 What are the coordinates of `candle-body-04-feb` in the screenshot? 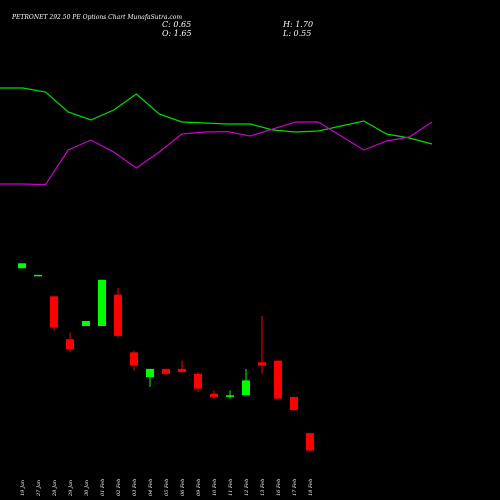 It's located at (150, 373).